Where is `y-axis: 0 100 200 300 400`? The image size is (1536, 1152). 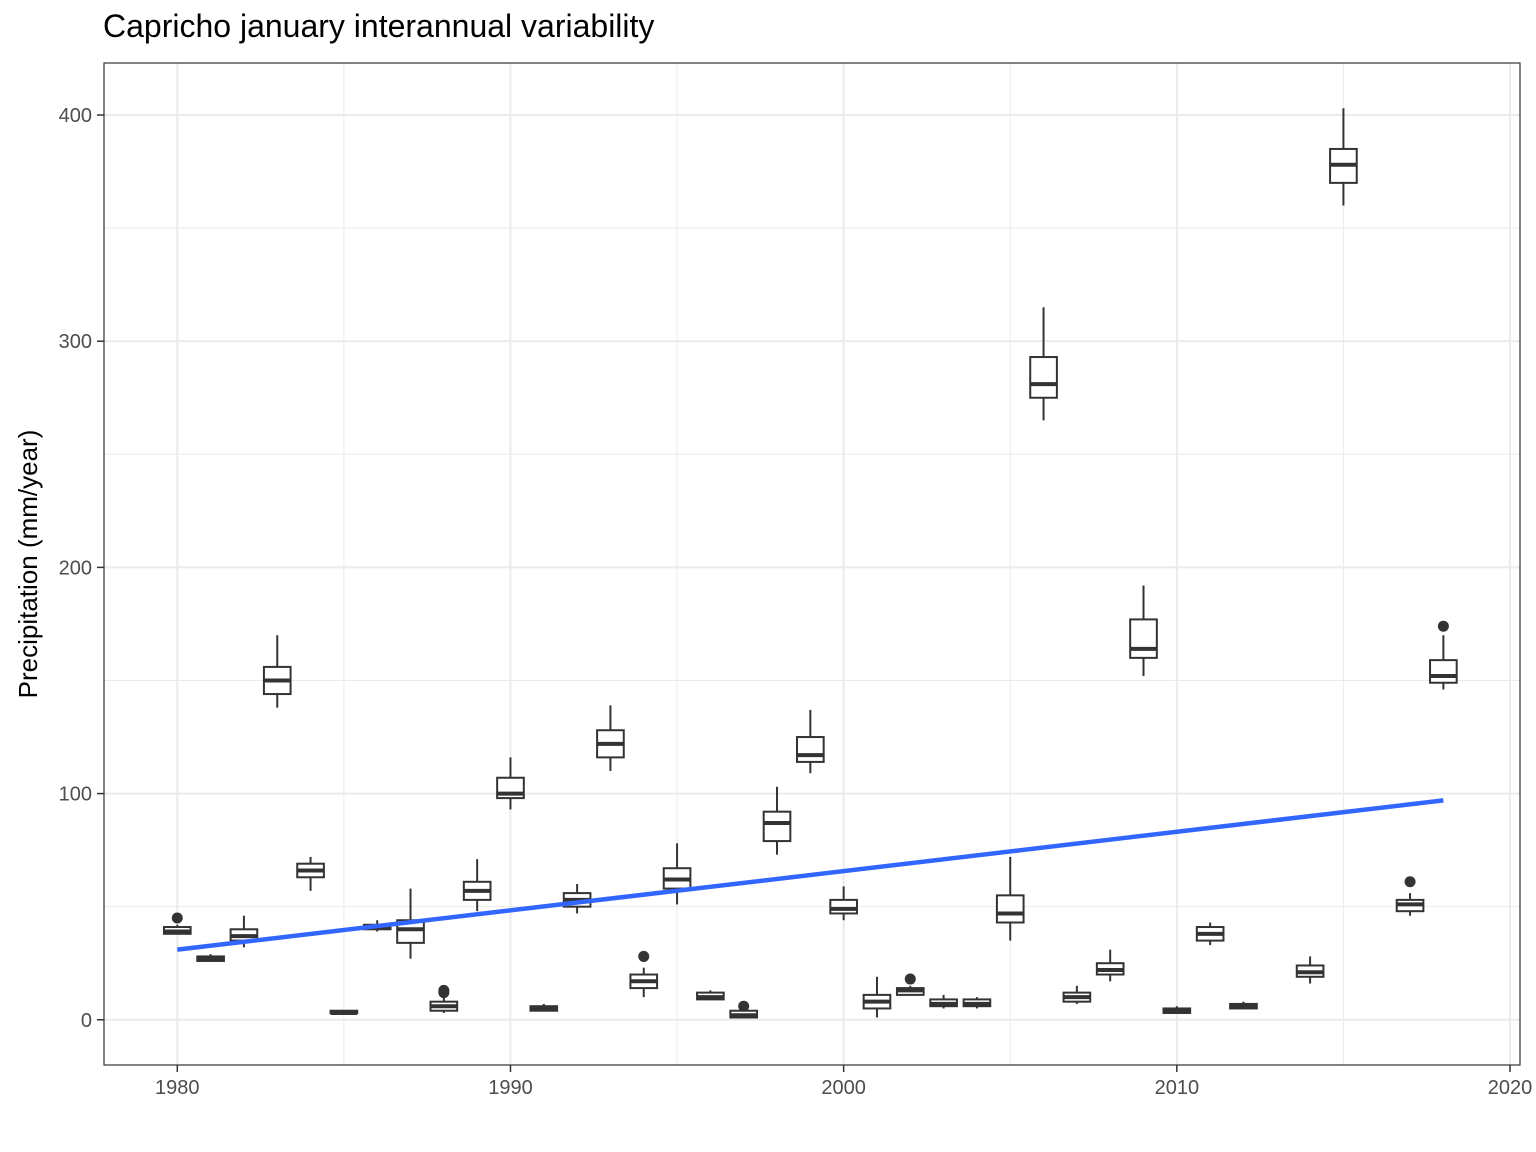 y-axis: 0 100 200 300 400 is located at coordinates (81, 568).